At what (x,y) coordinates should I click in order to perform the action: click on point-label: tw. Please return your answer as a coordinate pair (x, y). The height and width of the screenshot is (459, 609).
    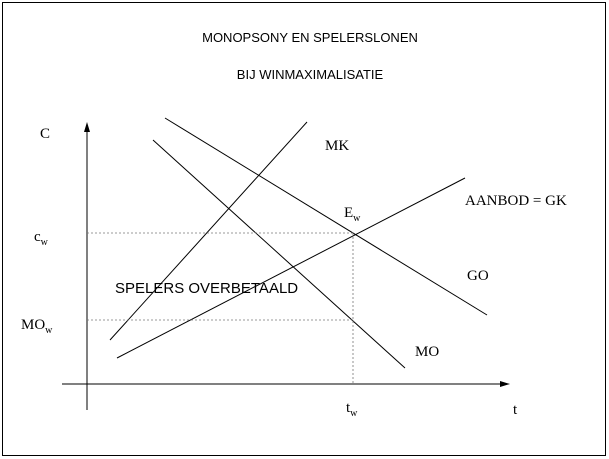
    Looking at the image, I should click on (352, 409).